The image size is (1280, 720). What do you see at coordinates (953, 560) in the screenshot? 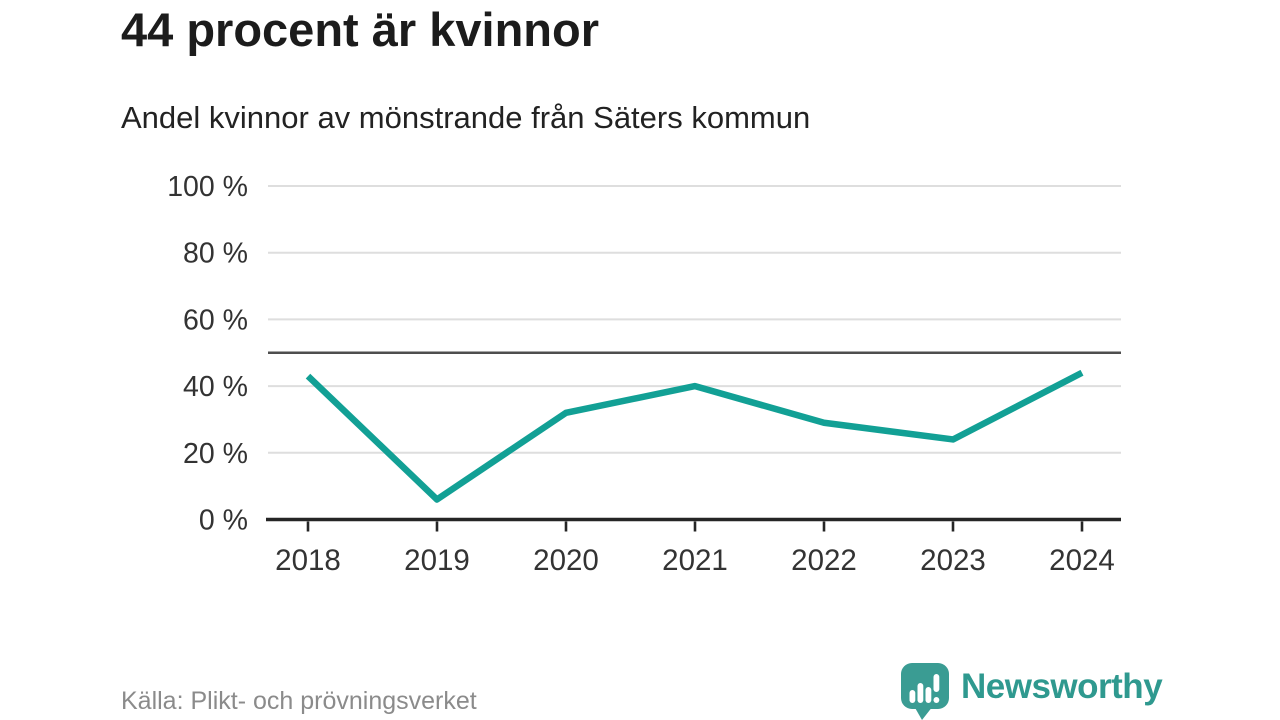
I see `x-tick-label: 2023` at bounding box center [953, 560].